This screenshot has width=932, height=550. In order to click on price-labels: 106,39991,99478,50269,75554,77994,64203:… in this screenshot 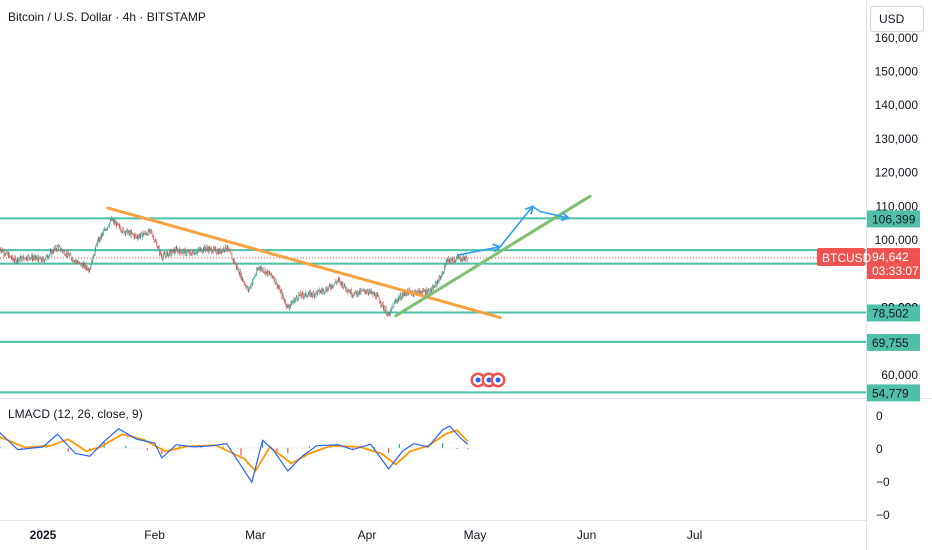, I will do `click(868, 306)`.